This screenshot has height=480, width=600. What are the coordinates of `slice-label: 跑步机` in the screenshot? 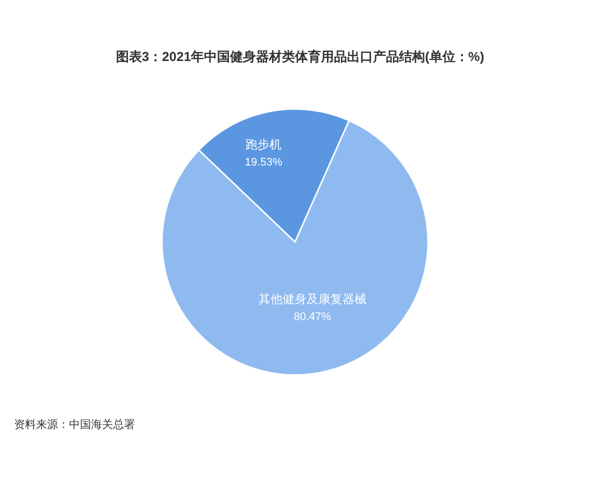 It's located at (264, 145).